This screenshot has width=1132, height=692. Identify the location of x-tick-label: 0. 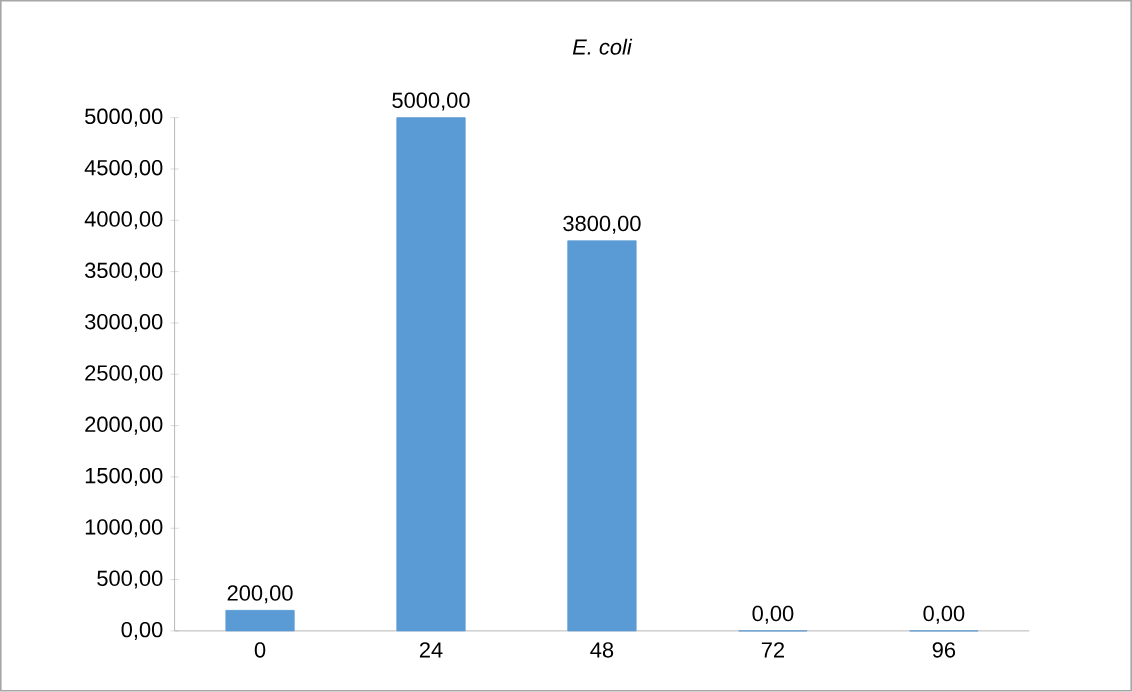
(260, 650).